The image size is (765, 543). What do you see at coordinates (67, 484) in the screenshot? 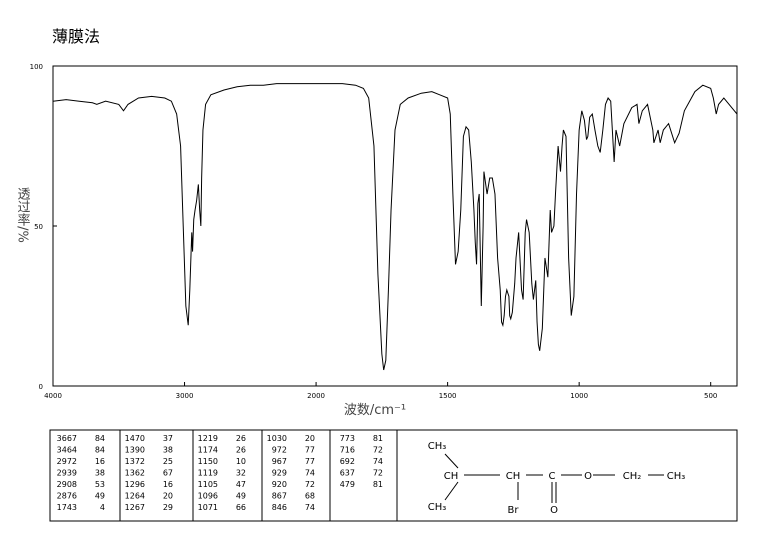
I see `wavenumber: 2908` at bounding box center [67, 484].